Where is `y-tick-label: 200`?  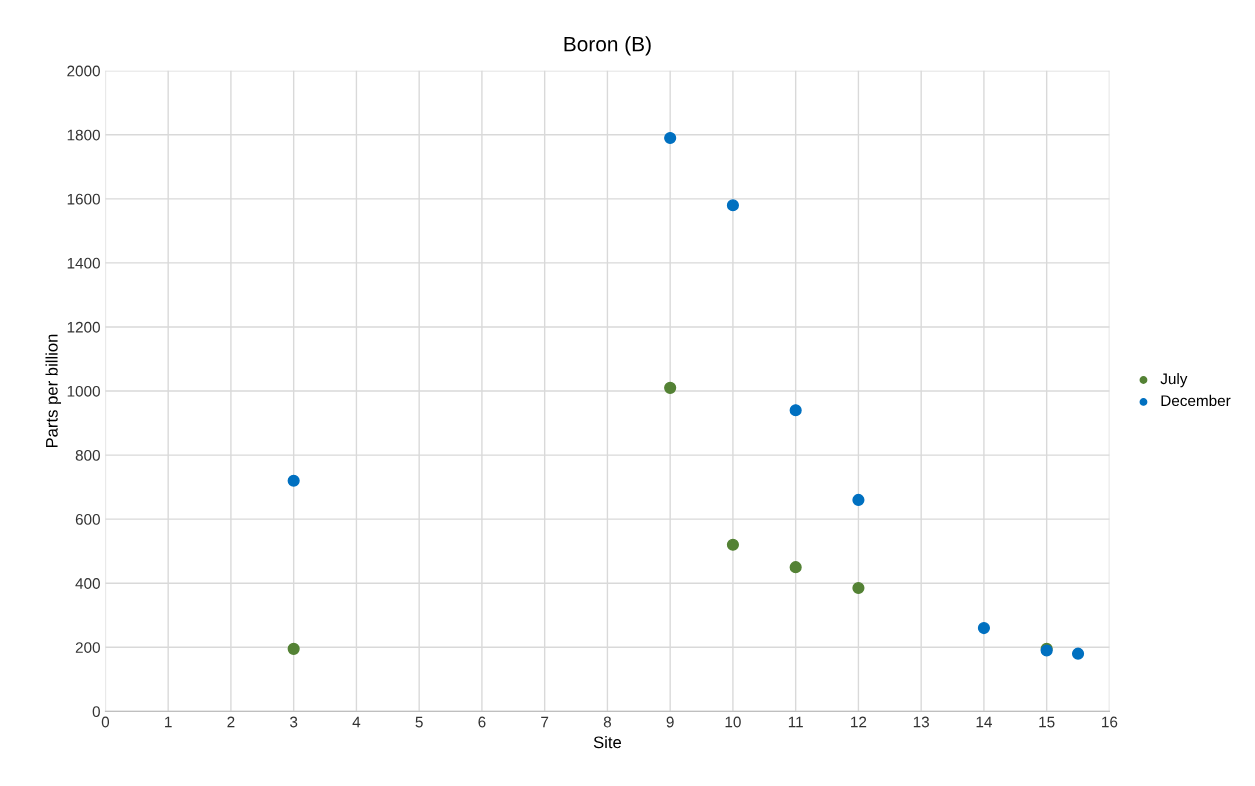 y-tick-label: 200 is located at coordinates (87, 647).